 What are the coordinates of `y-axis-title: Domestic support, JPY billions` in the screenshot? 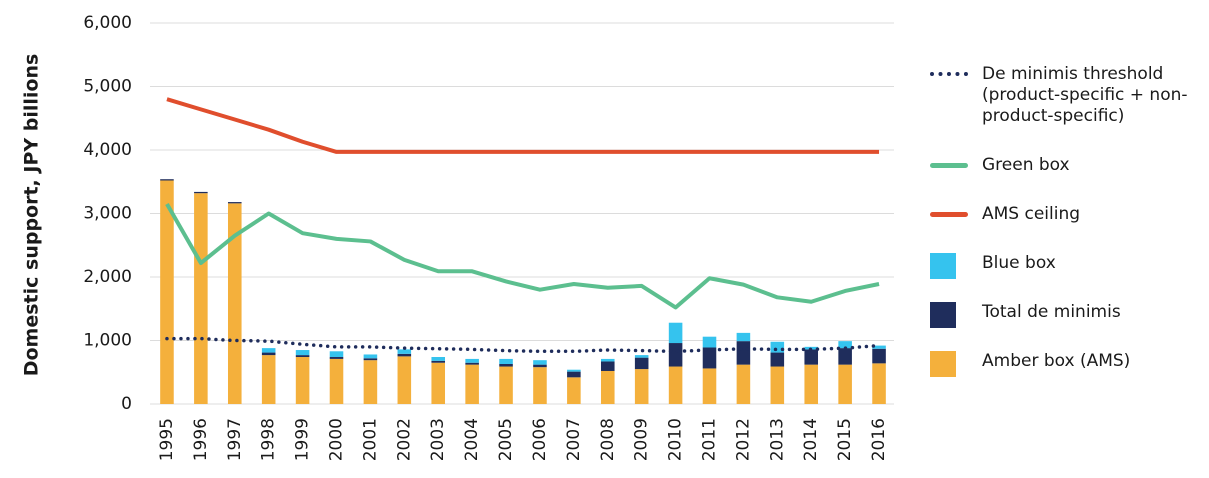 It's located at (32, 215).